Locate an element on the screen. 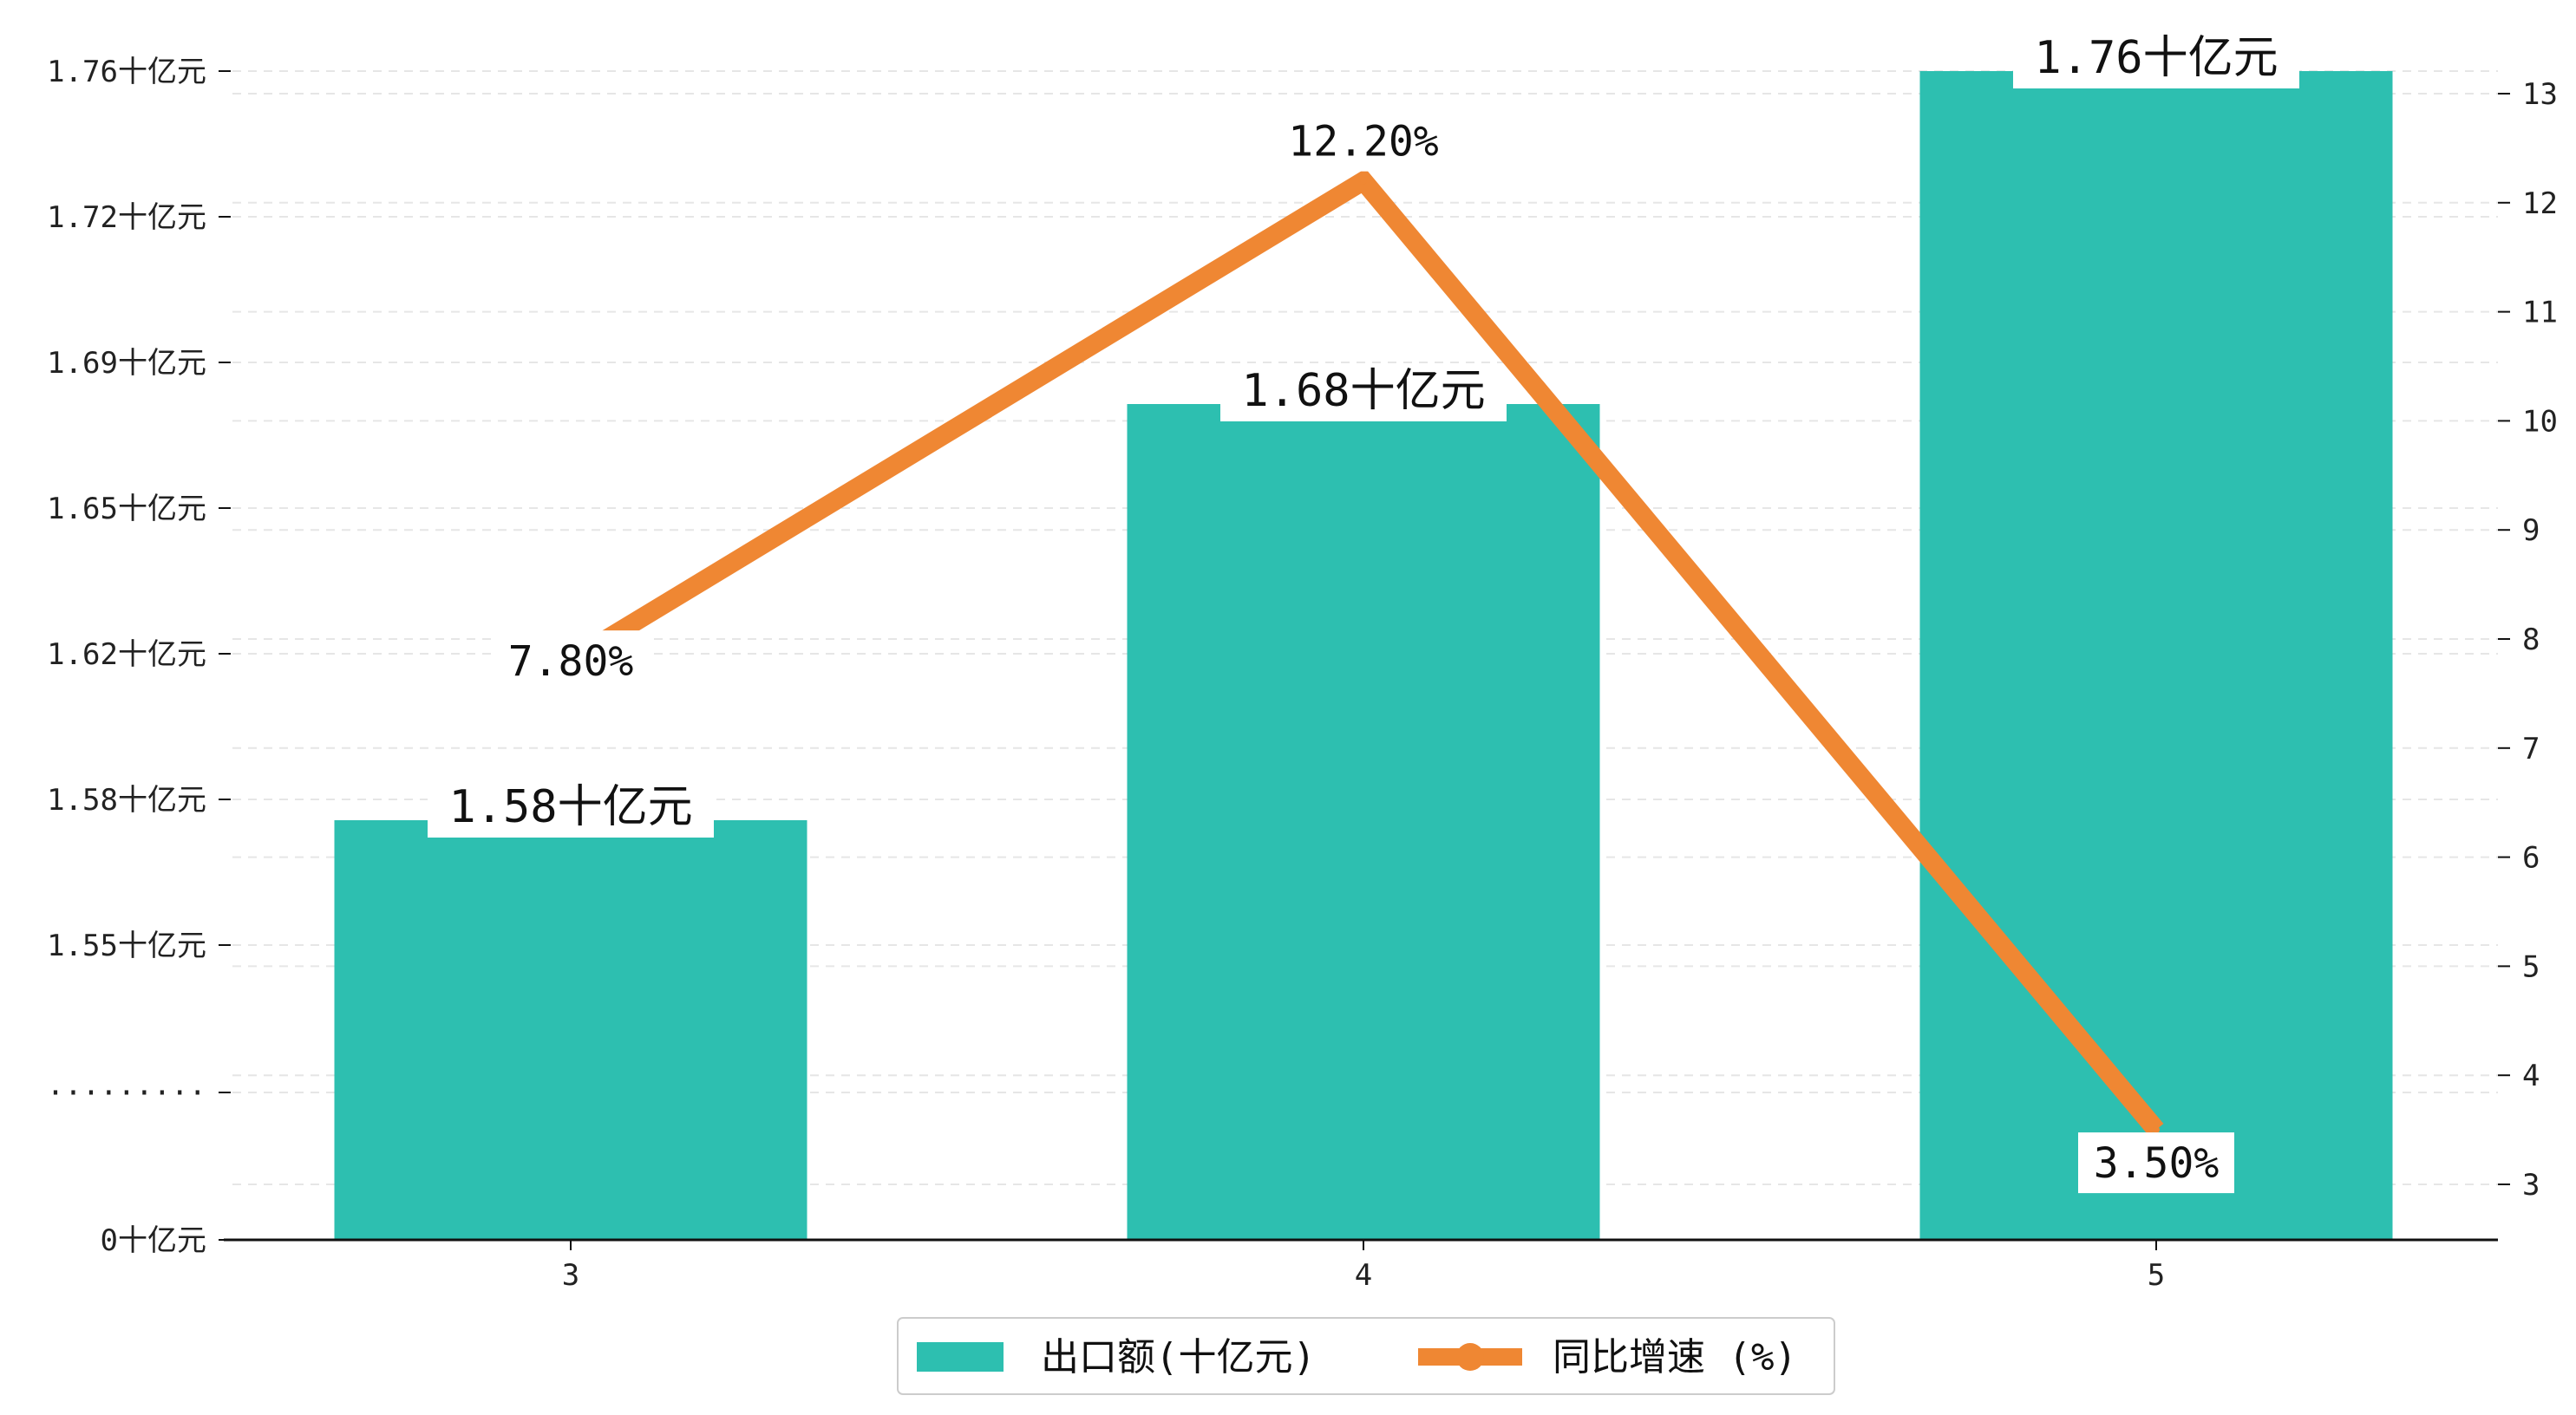  left-axis-tick-label: ········· is located at coordinates (126, 1093).